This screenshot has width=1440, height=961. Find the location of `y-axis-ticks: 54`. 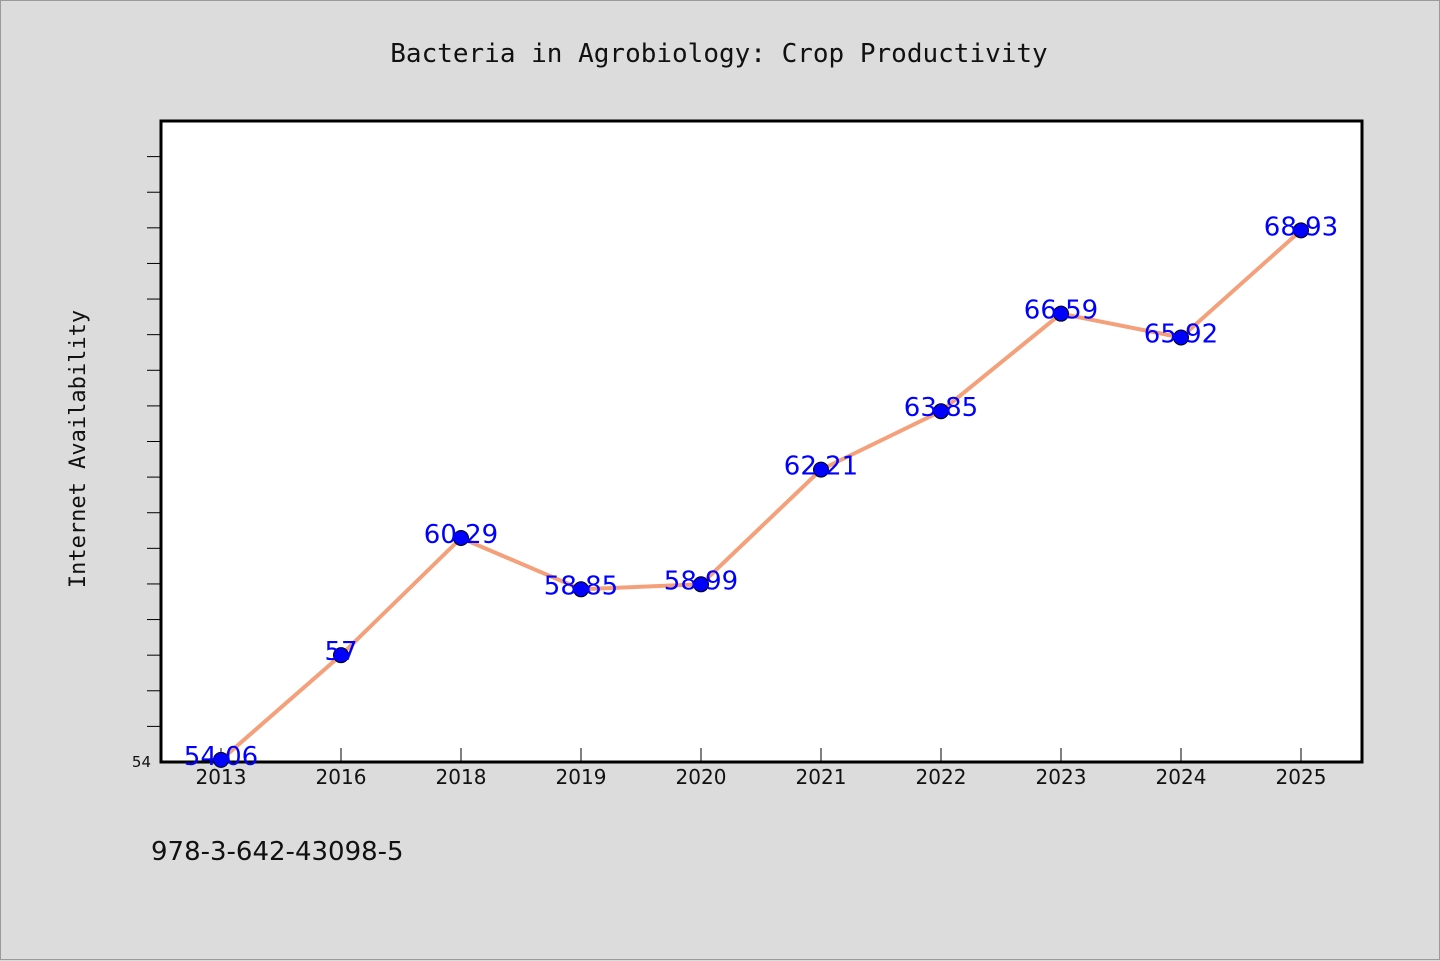

y-axis-ticks: 54 is located at coordinates (146, 463).